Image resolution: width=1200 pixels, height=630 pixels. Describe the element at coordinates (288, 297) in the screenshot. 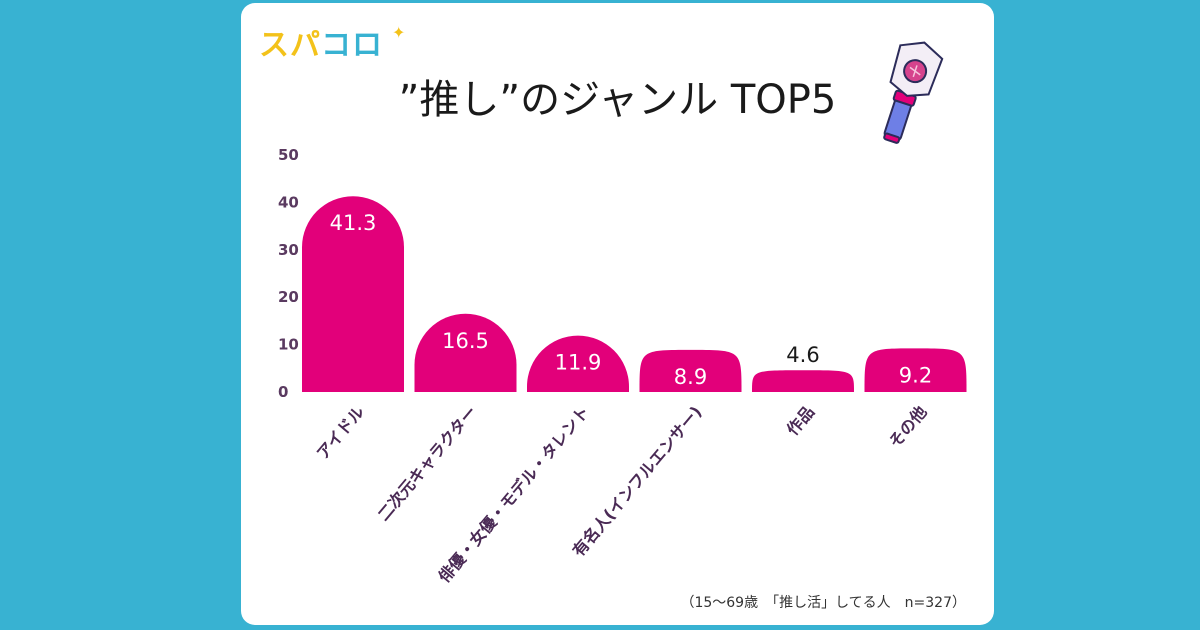

I see `y-tick-label: 20` at that location.